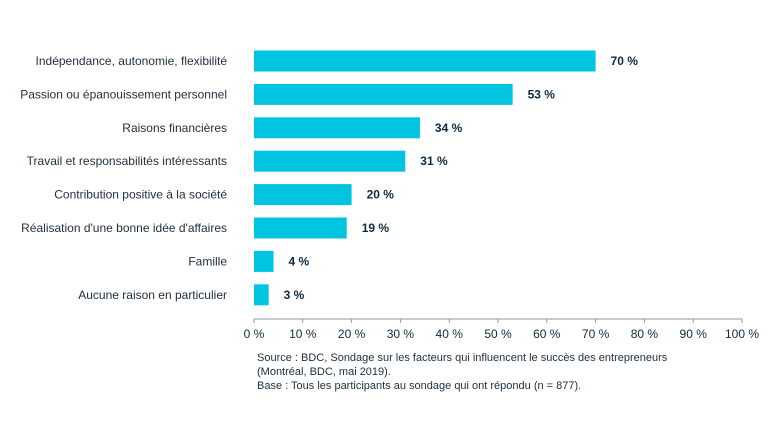  What do you see at coordinates (303, 334) in the screenshot?
I see `x-tick-label: 10 %` at bounding box center [303, 334].